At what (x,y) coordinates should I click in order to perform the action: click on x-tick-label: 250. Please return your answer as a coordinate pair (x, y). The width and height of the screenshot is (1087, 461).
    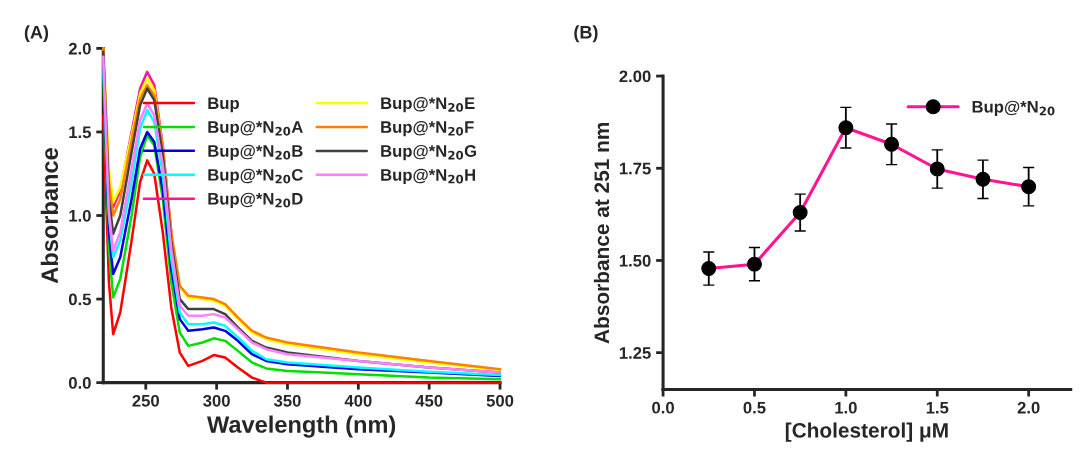
    Looking at the image, I should click on (145, 400).